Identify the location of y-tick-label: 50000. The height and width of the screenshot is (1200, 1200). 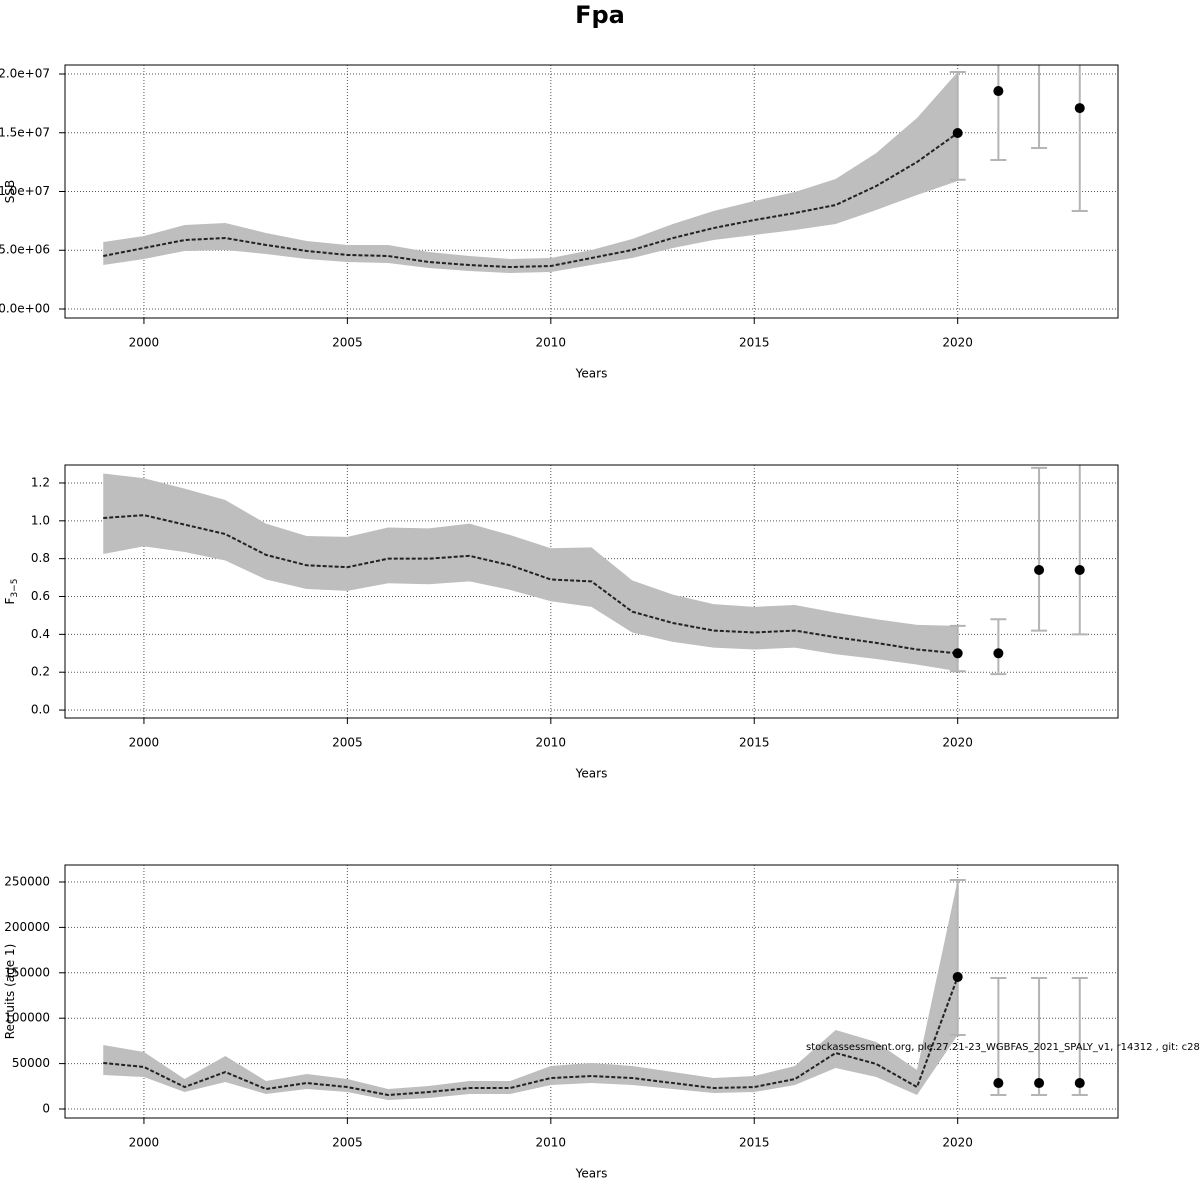
(31, 1063).